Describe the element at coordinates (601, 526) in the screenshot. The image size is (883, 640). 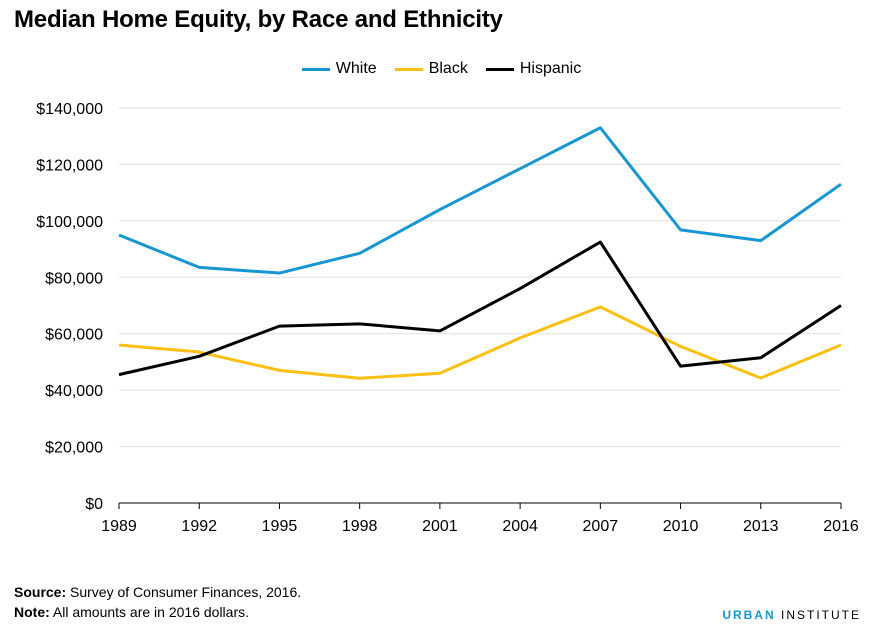
I see `x-tick-label: 2007` at that location.